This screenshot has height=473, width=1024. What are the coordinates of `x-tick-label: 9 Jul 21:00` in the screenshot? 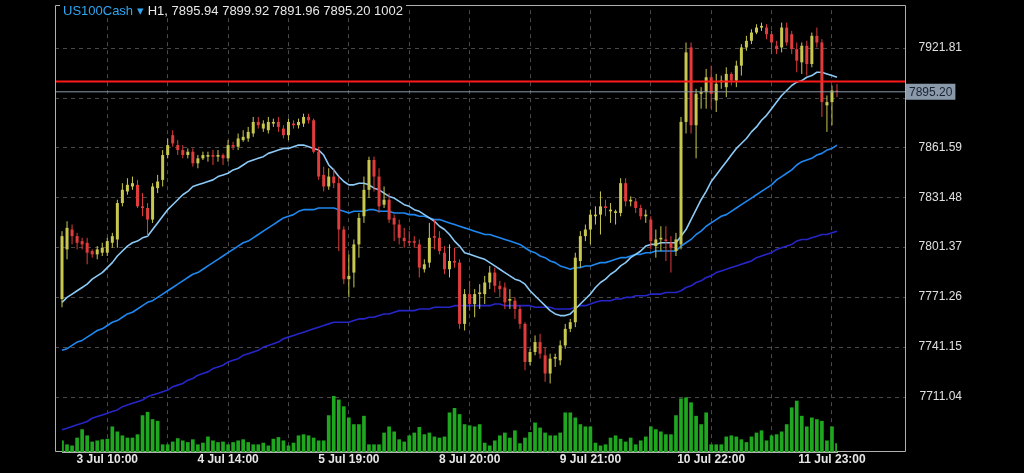 It's located at (590, 458).